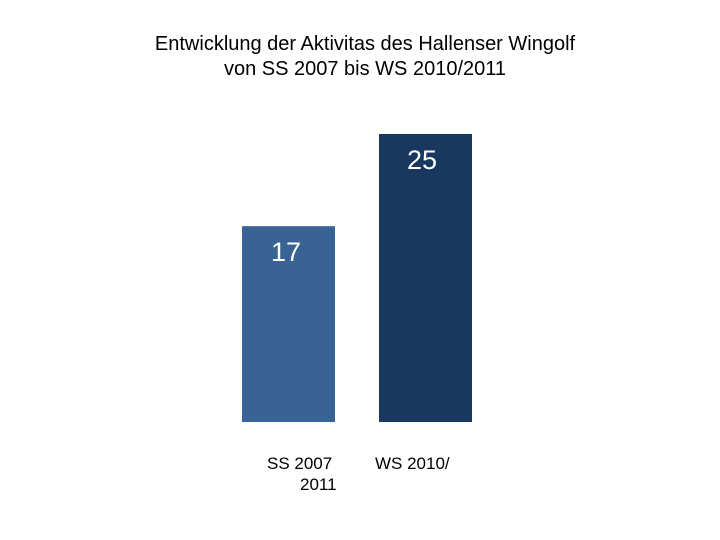  I want to click on title-line-2: von SS 2007 bis WS 2010/2011, so click(365, 69).